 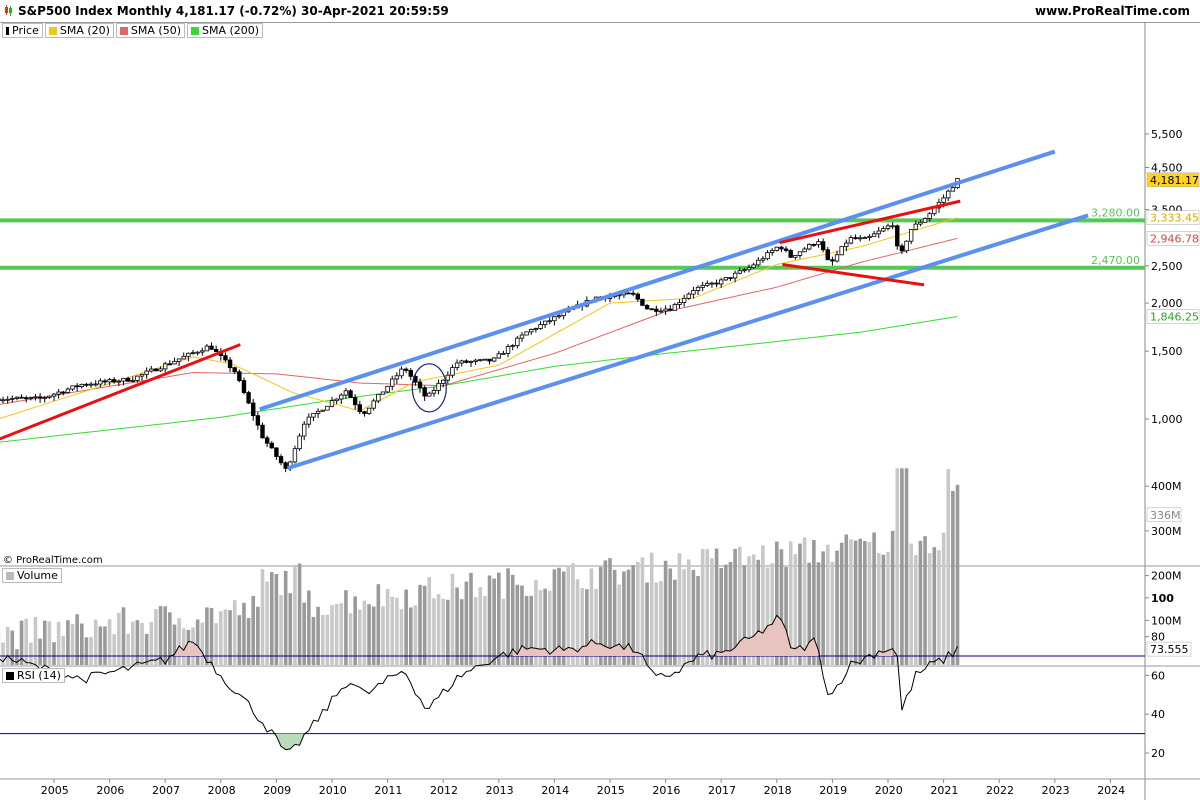 I want to click on site-name: www.ProRealTime.com, so click(x=1112, y=11).